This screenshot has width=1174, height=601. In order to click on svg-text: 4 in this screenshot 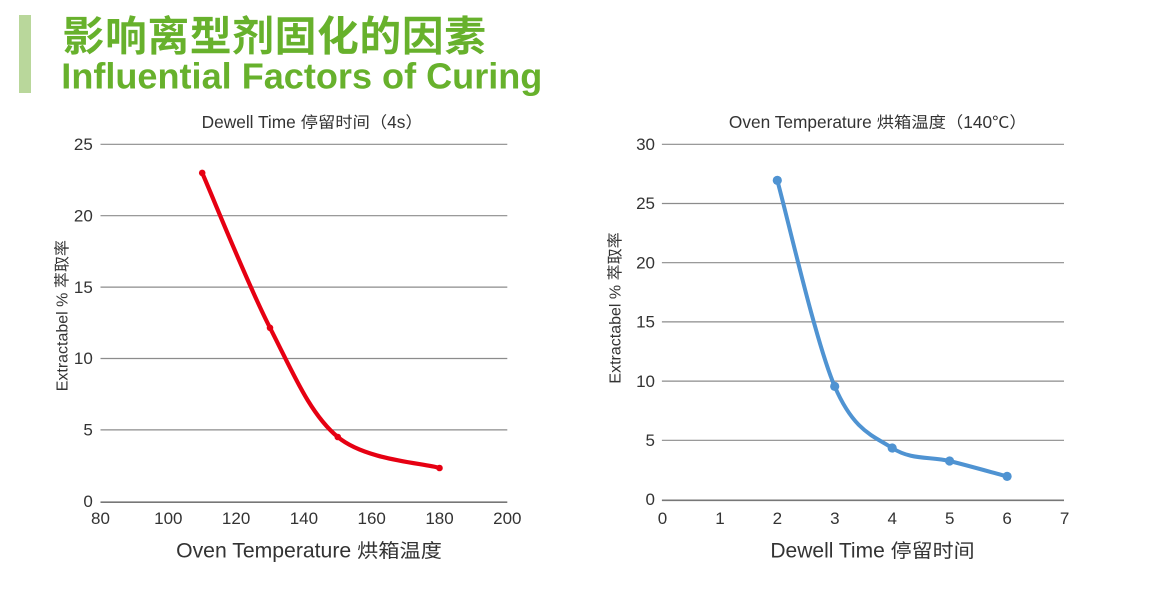, I will do `click(892, 518)`.